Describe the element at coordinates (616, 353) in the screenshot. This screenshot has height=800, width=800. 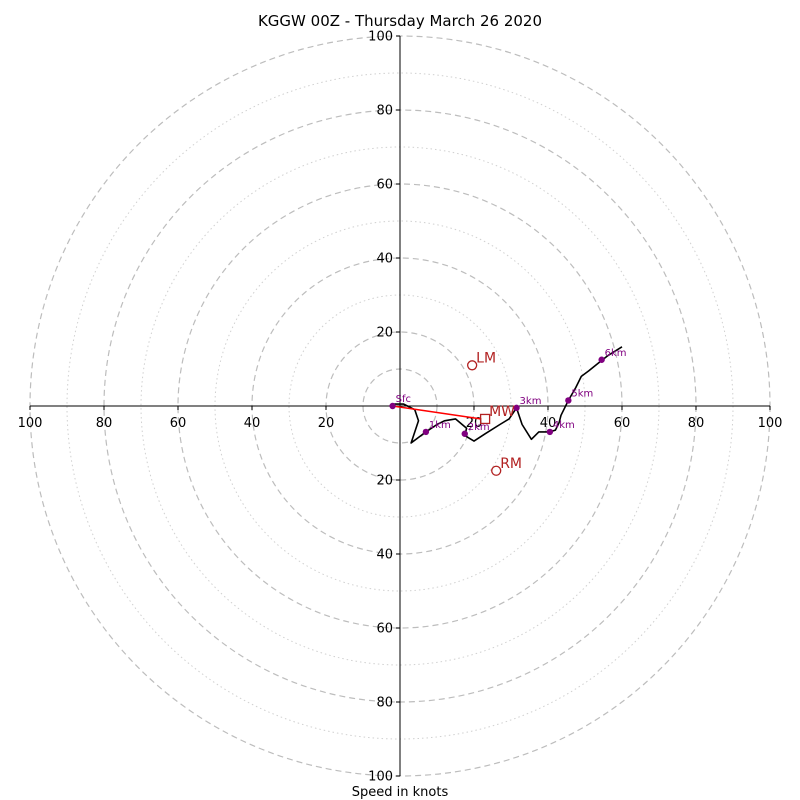
I see `height-marker-label: 6km` at that location.